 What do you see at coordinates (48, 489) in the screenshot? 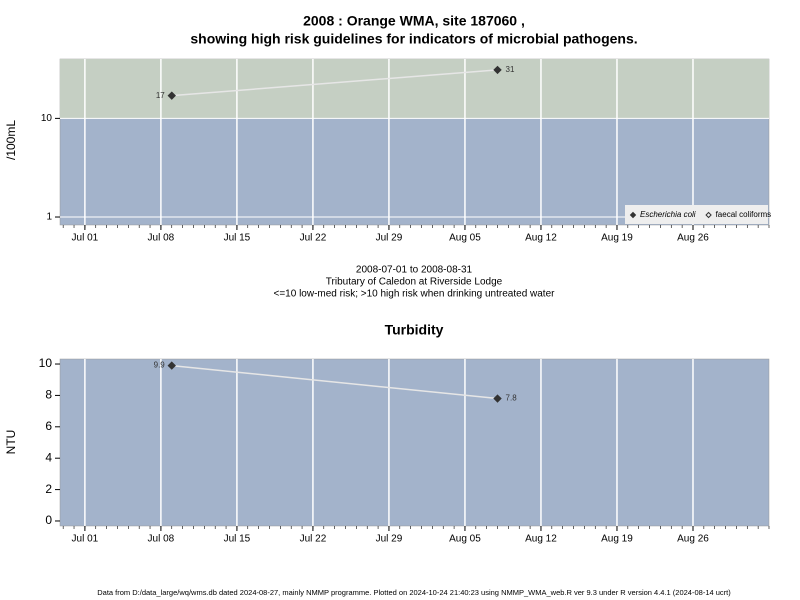
I see `y-tick-label: 2` at bounding box center [48, 489].